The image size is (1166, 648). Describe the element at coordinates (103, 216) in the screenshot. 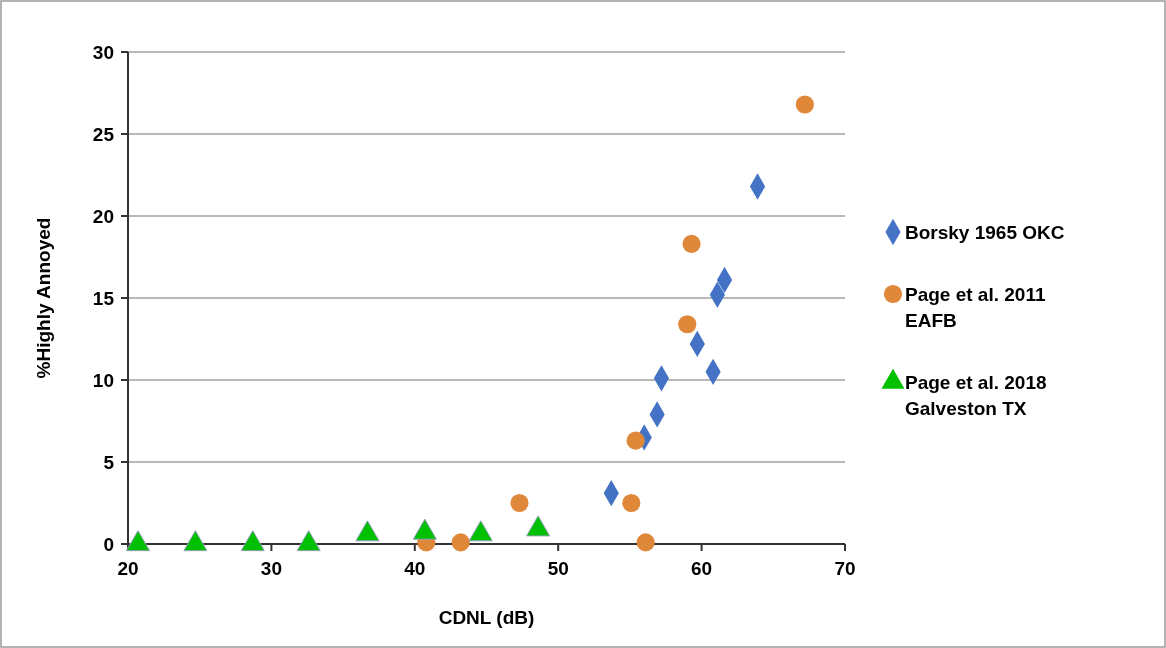

I see `y-tick-label: 20` at that location.